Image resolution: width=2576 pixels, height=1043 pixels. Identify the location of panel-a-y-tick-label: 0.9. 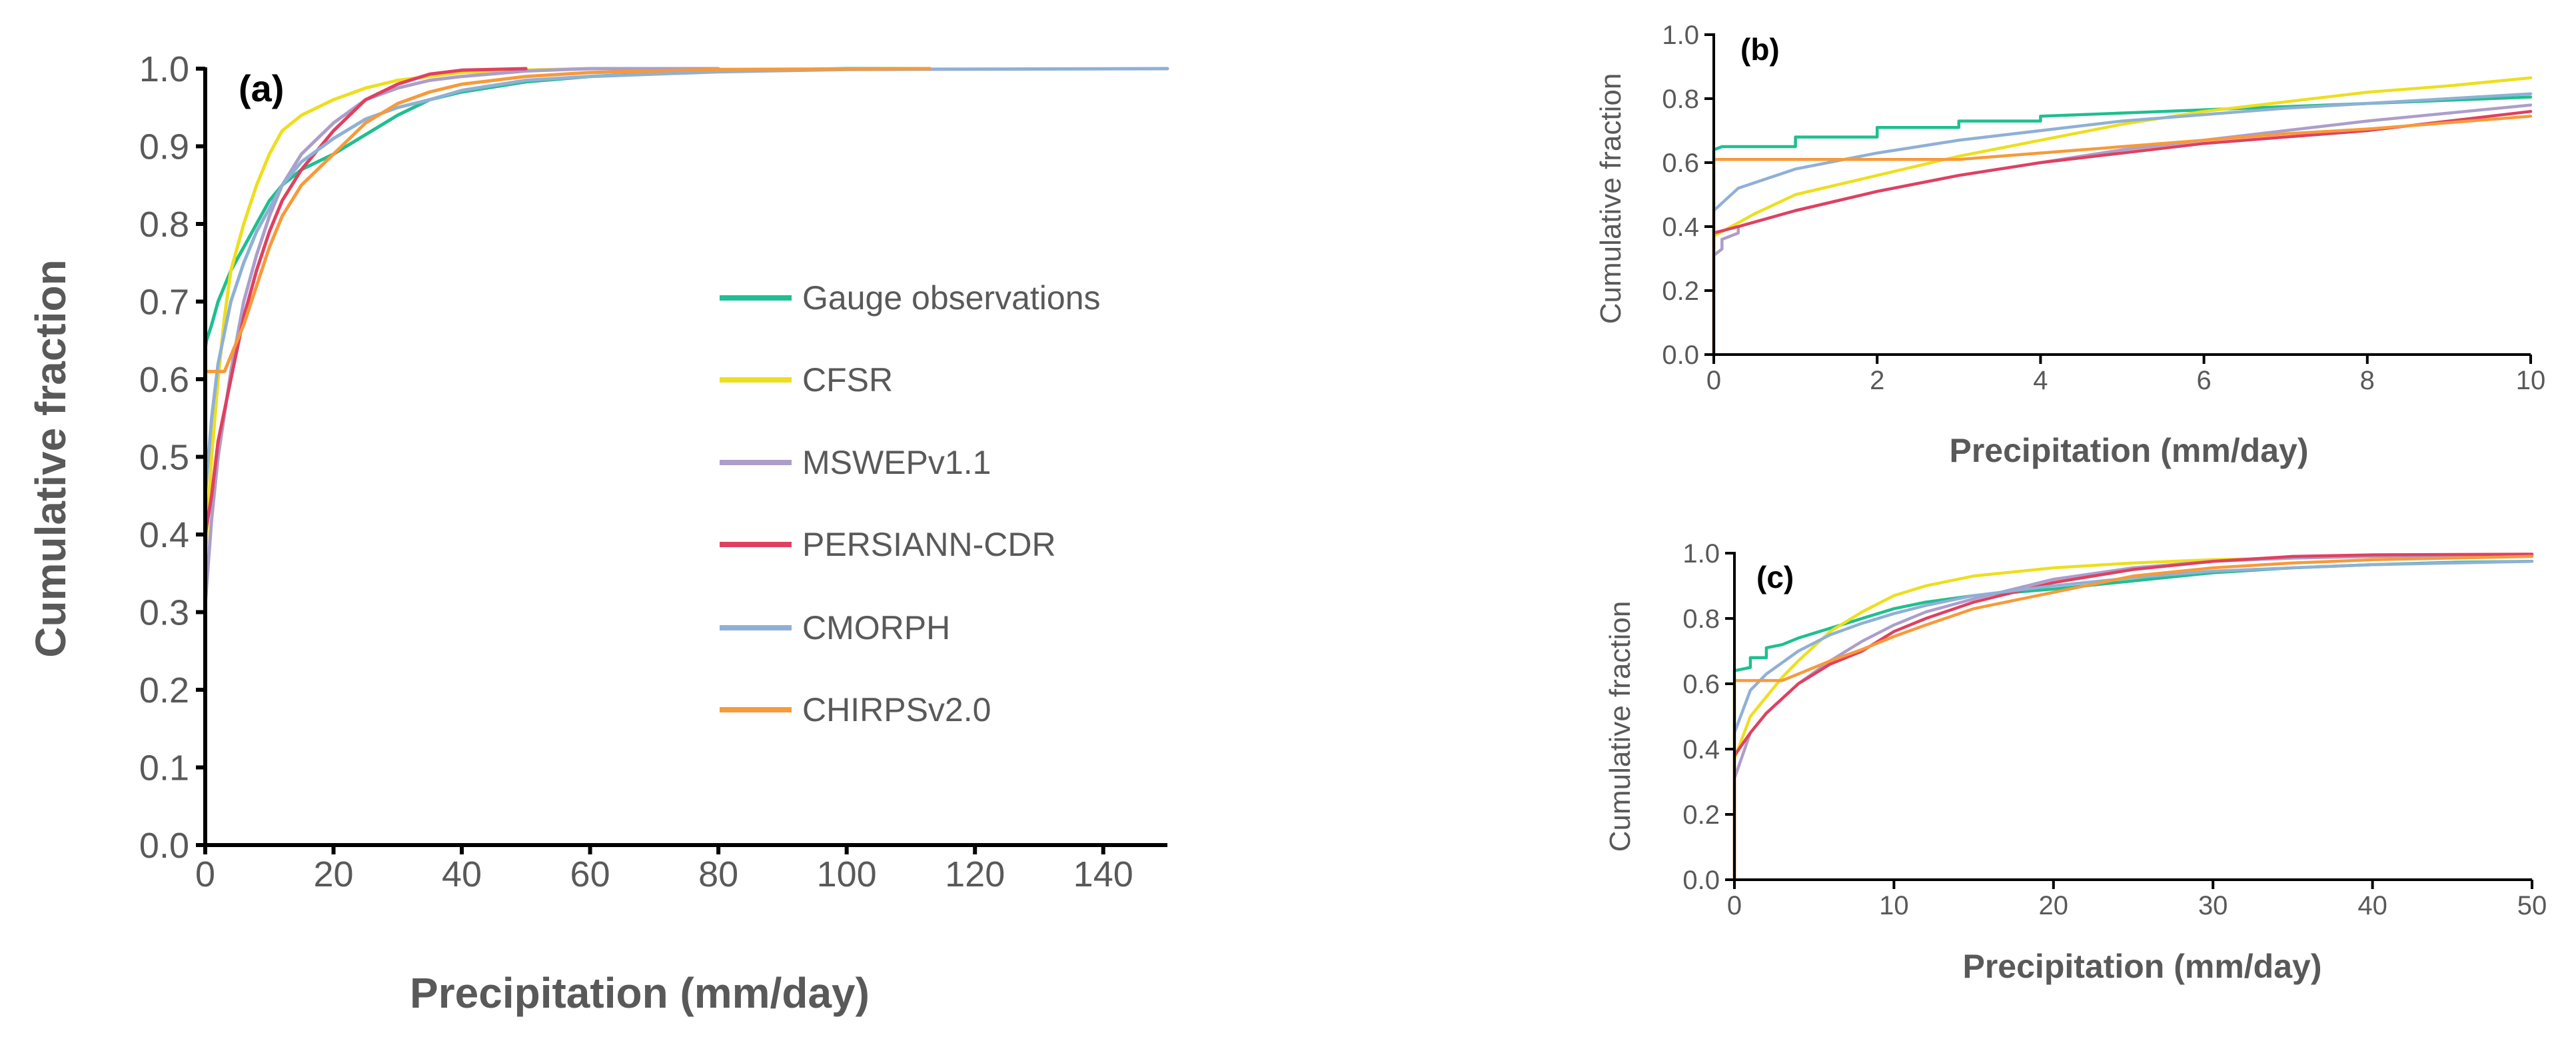
(164, 147).